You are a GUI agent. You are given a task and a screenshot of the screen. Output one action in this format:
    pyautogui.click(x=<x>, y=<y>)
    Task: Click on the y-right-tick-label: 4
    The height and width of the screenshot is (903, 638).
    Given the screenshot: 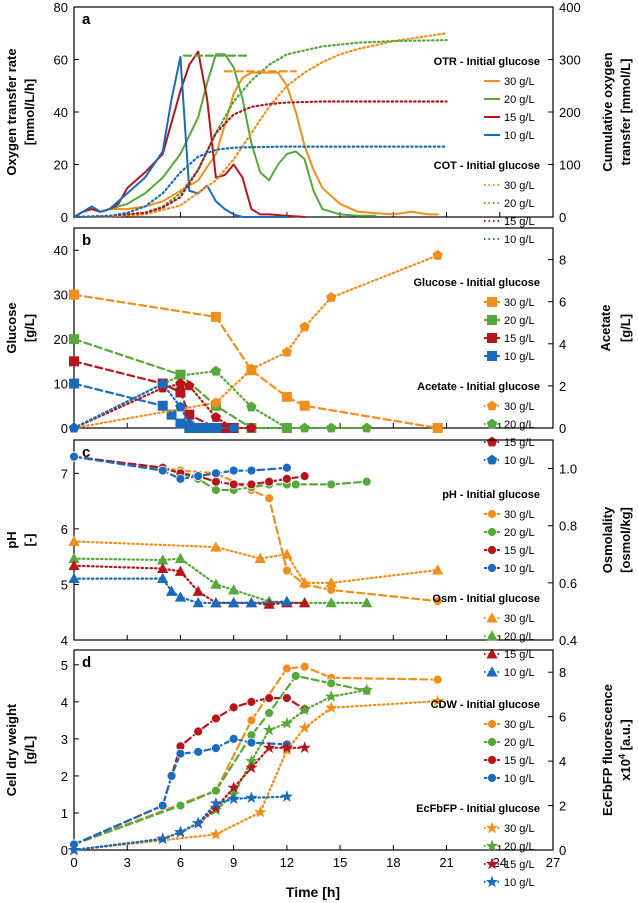 What is the action you would take?
    pyautogui.click(x=562, y=344)
    